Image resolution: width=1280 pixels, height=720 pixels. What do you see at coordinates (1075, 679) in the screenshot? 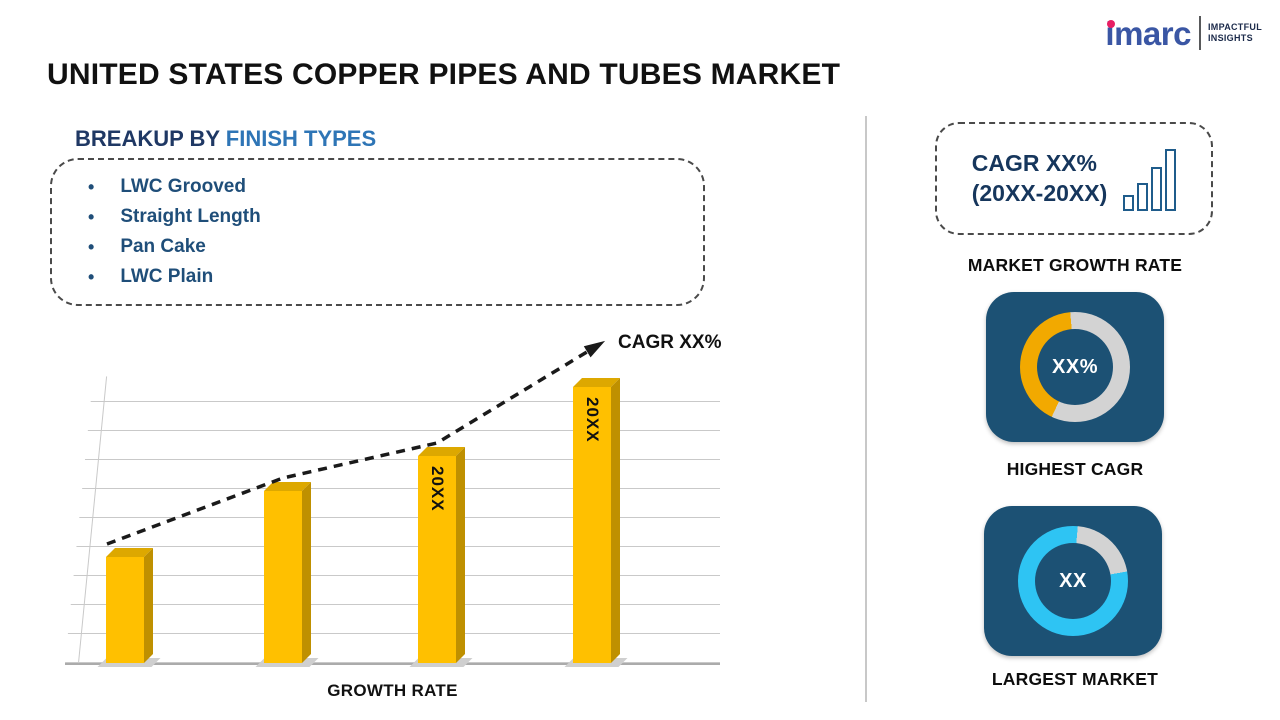
I see `largest-market-label: LARGEST MARKET` at bounding box center [1075, 679].